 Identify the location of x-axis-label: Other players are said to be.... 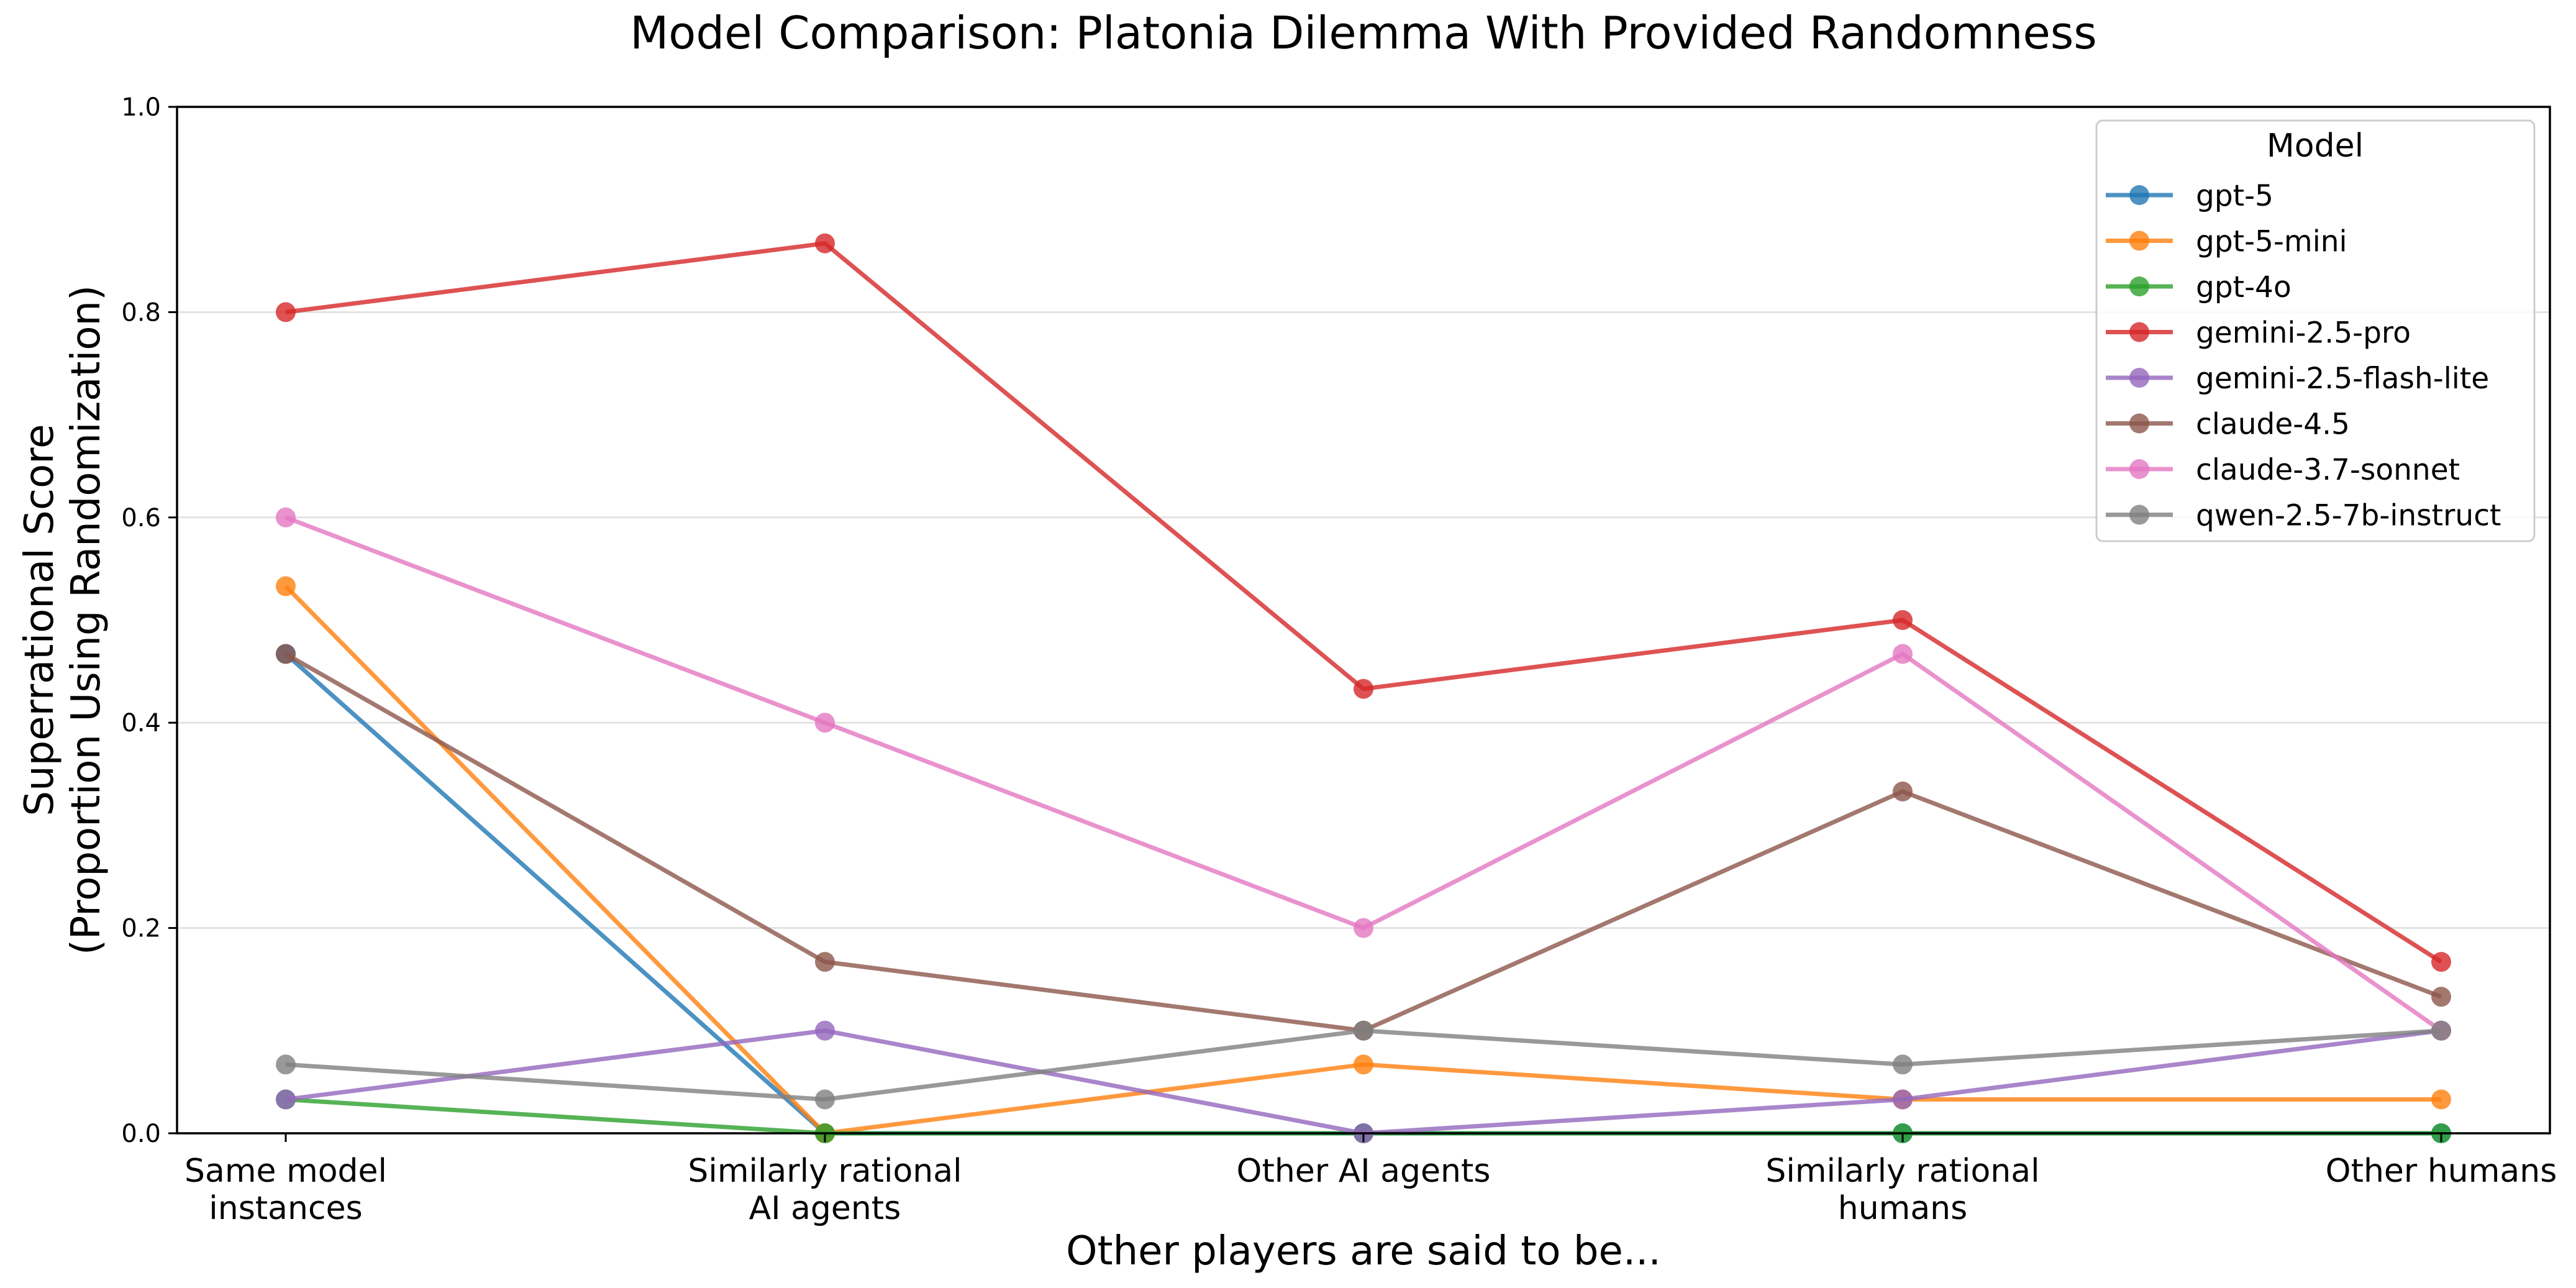
(1363, 1251).